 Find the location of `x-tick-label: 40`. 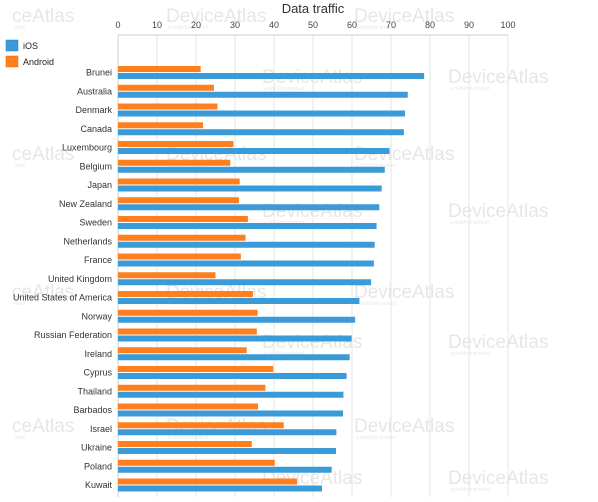

x-tick-label: 40 is located at coordinates (274, 25).